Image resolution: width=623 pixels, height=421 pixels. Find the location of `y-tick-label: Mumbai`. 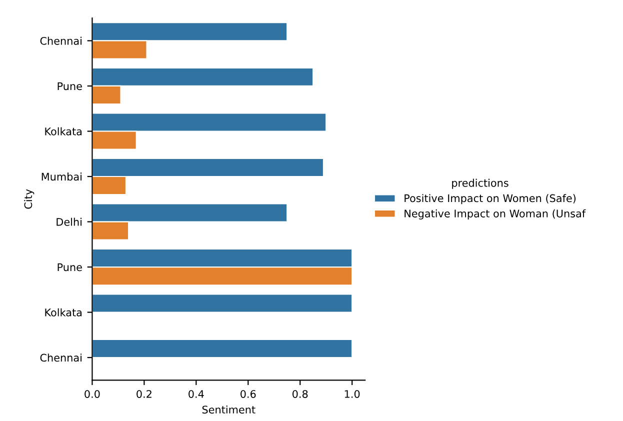

y-tick-label: Mumbai is located at coordinates (62, 176).